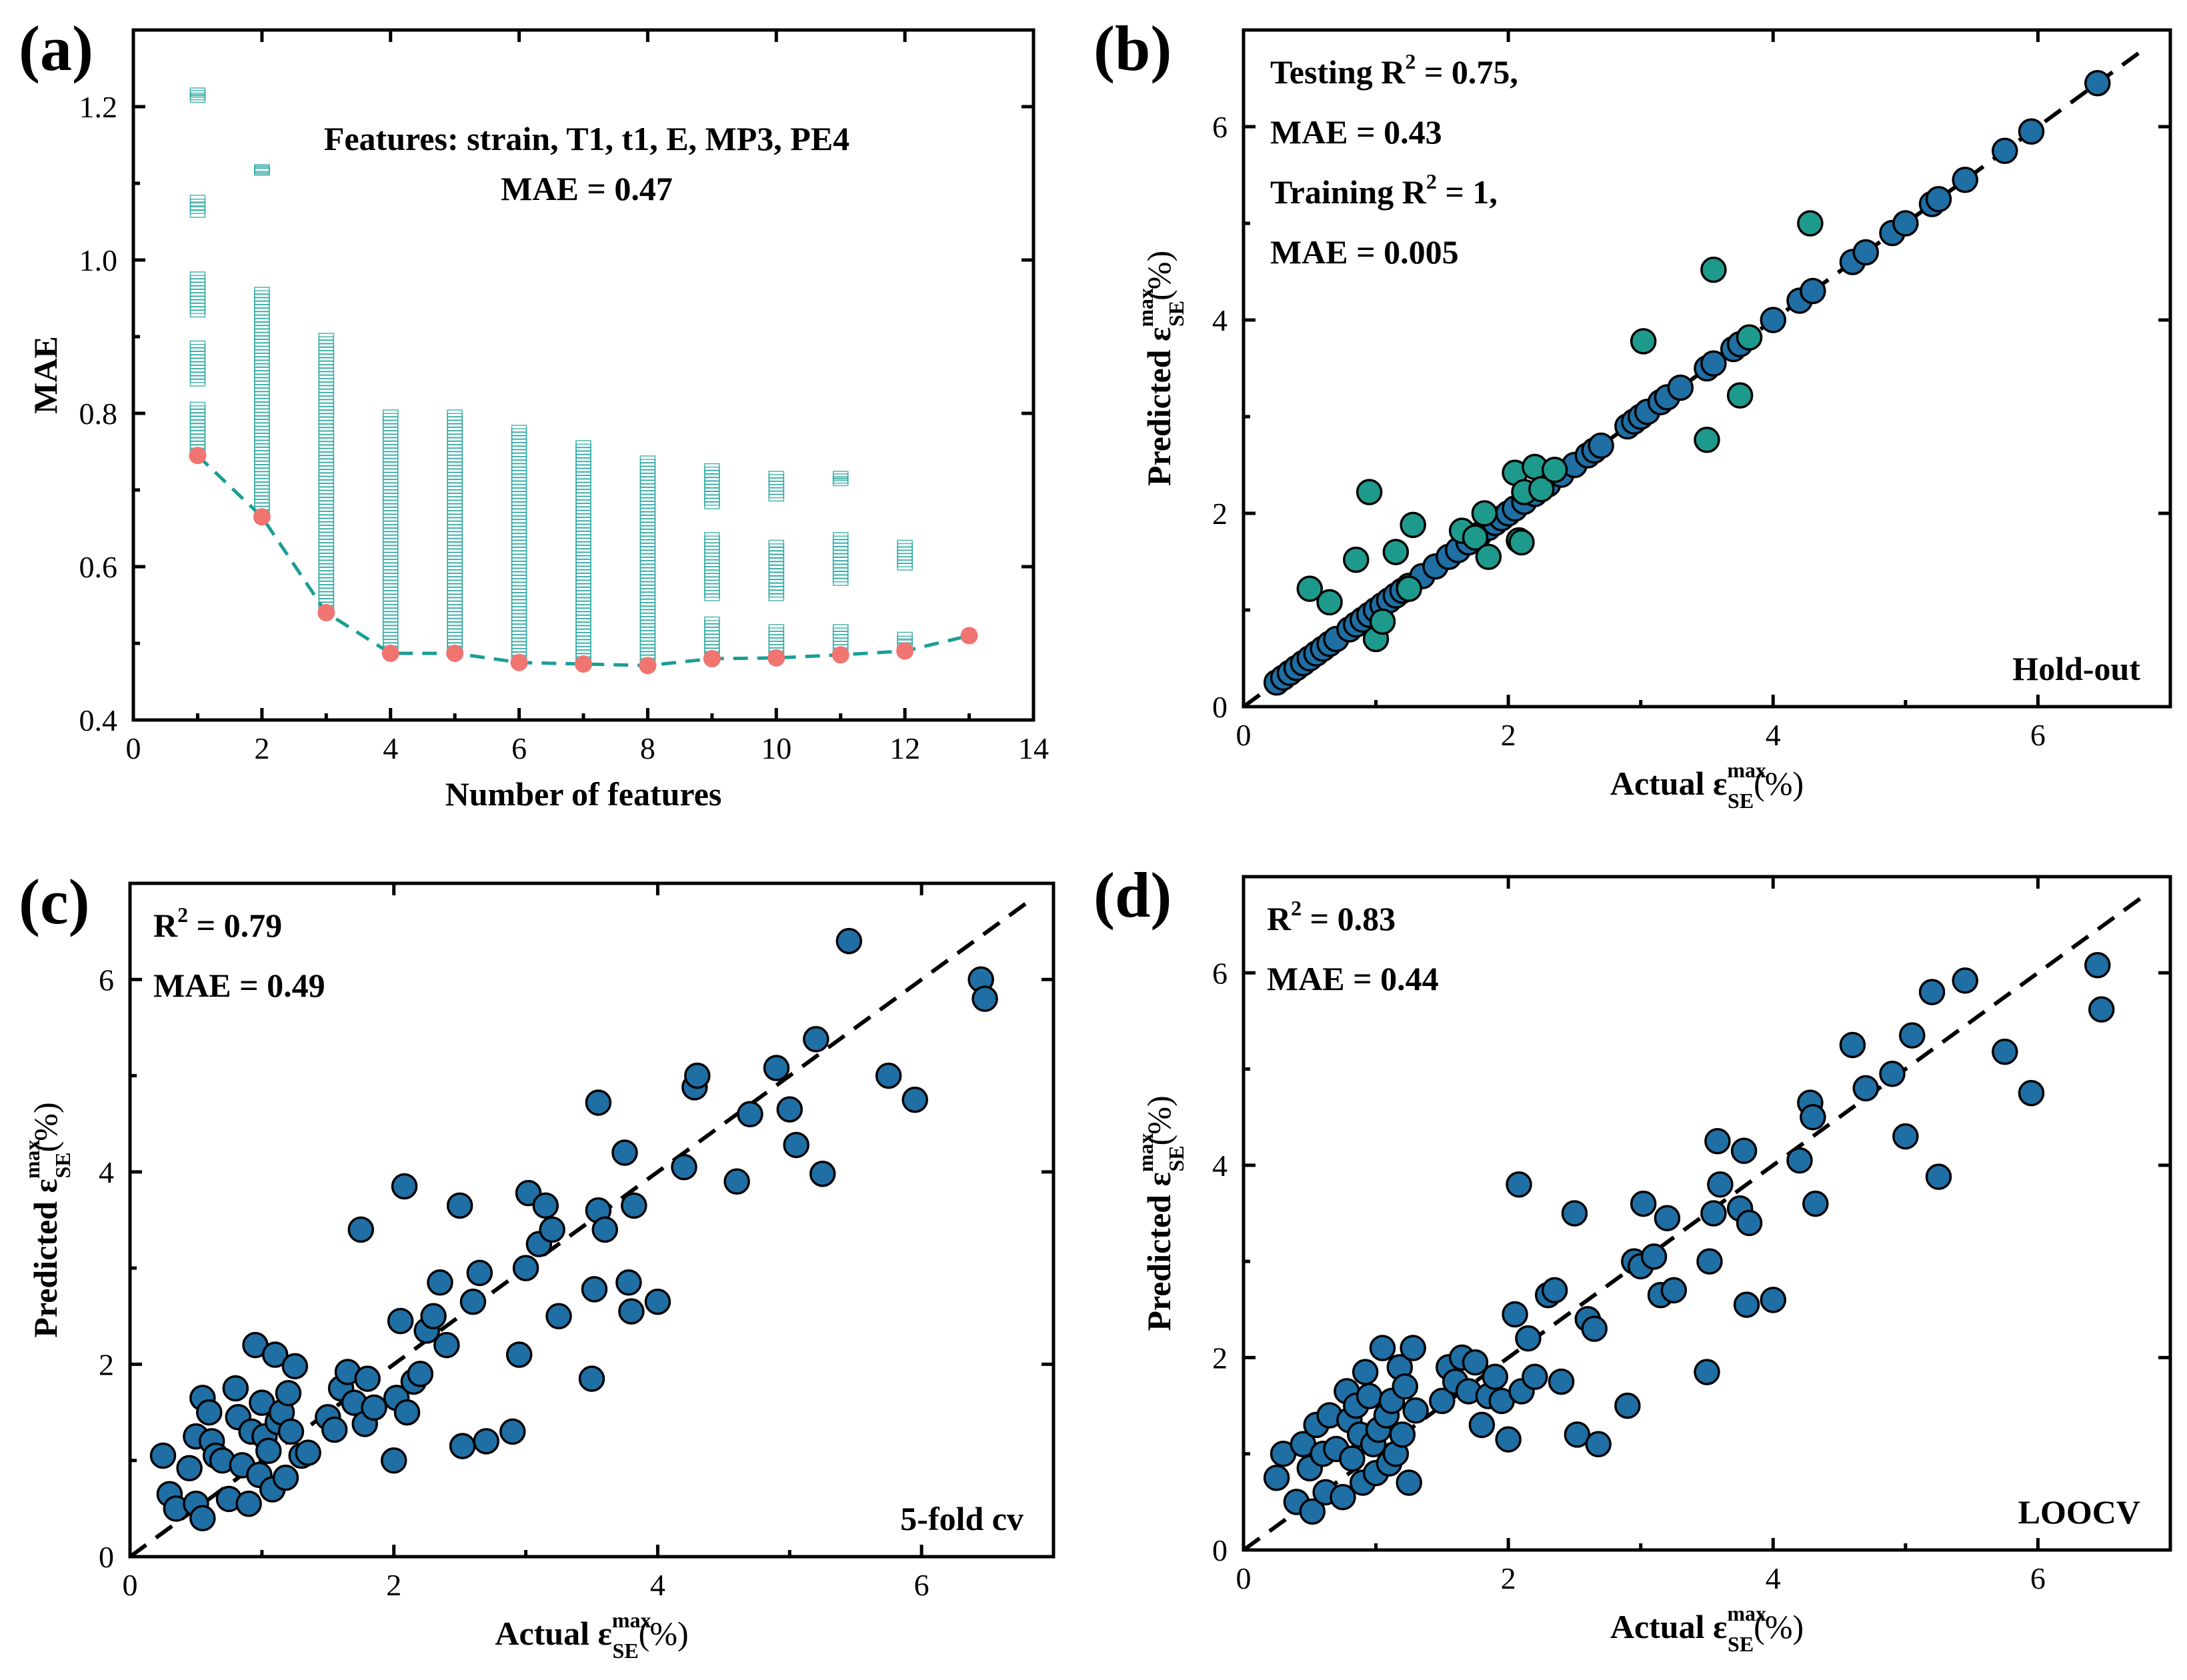 The image size is (2187, 1680). Describe the element at coordinates (1687, 383) in the screenshot. I see `series-training` at that location.